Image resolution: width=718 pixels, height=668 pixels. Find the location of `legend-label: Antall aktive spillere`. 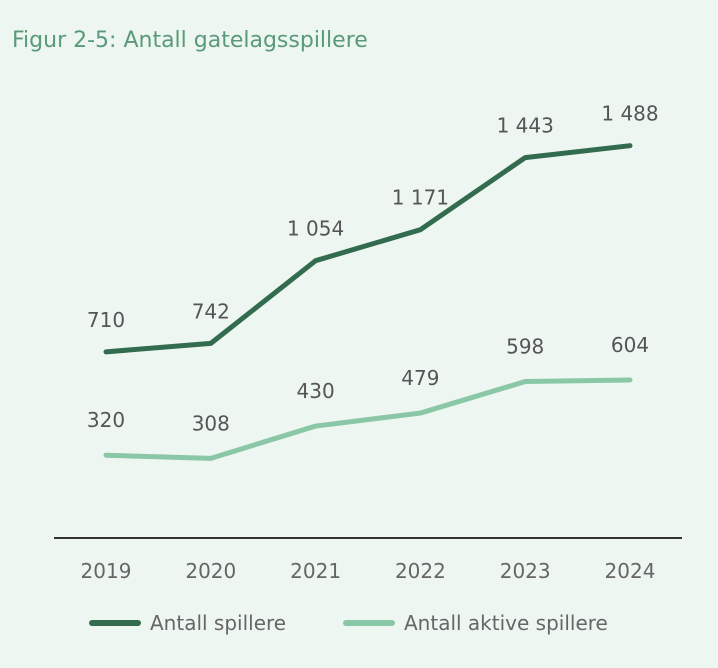

legend-label: Antall aktive spillere is located at coordinates (506, 623).